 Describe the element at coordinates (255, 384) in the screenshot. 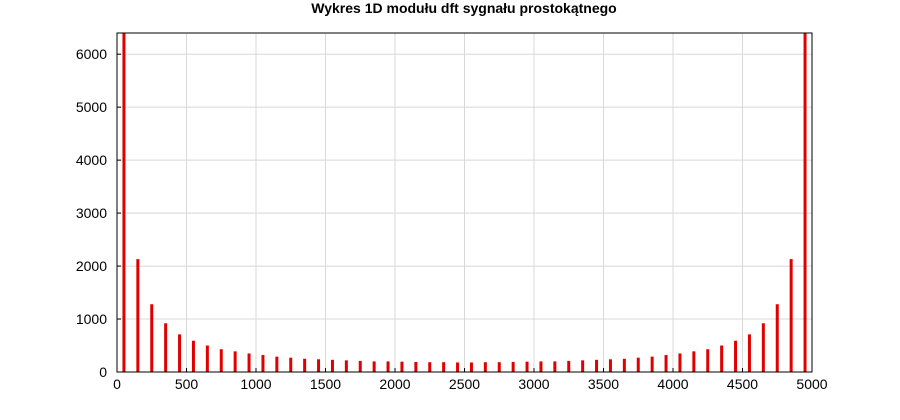

I see `x-tick-label: 1000` at that location.